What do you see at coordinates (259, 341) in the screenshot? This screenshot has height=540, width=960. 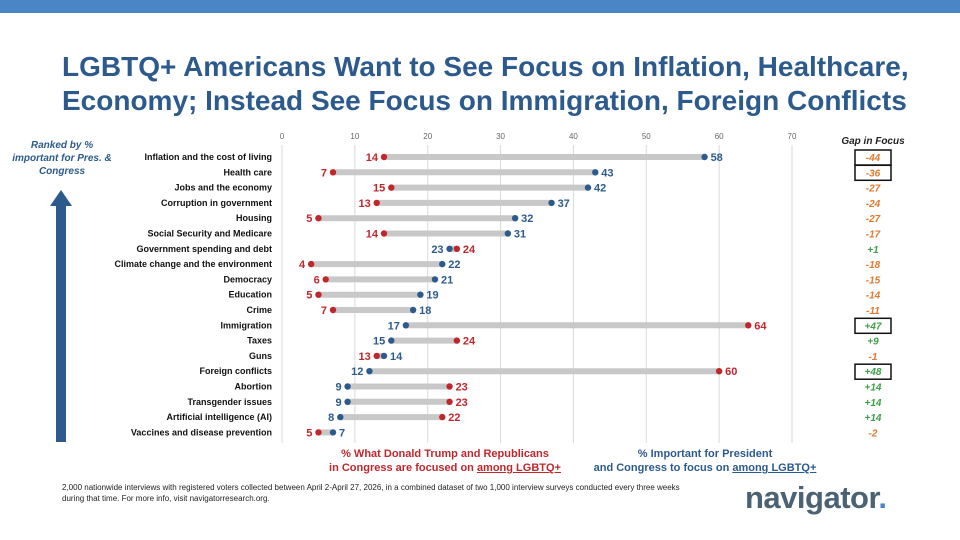 I see `category-label: Taxes` at bounding box center [259, 341].